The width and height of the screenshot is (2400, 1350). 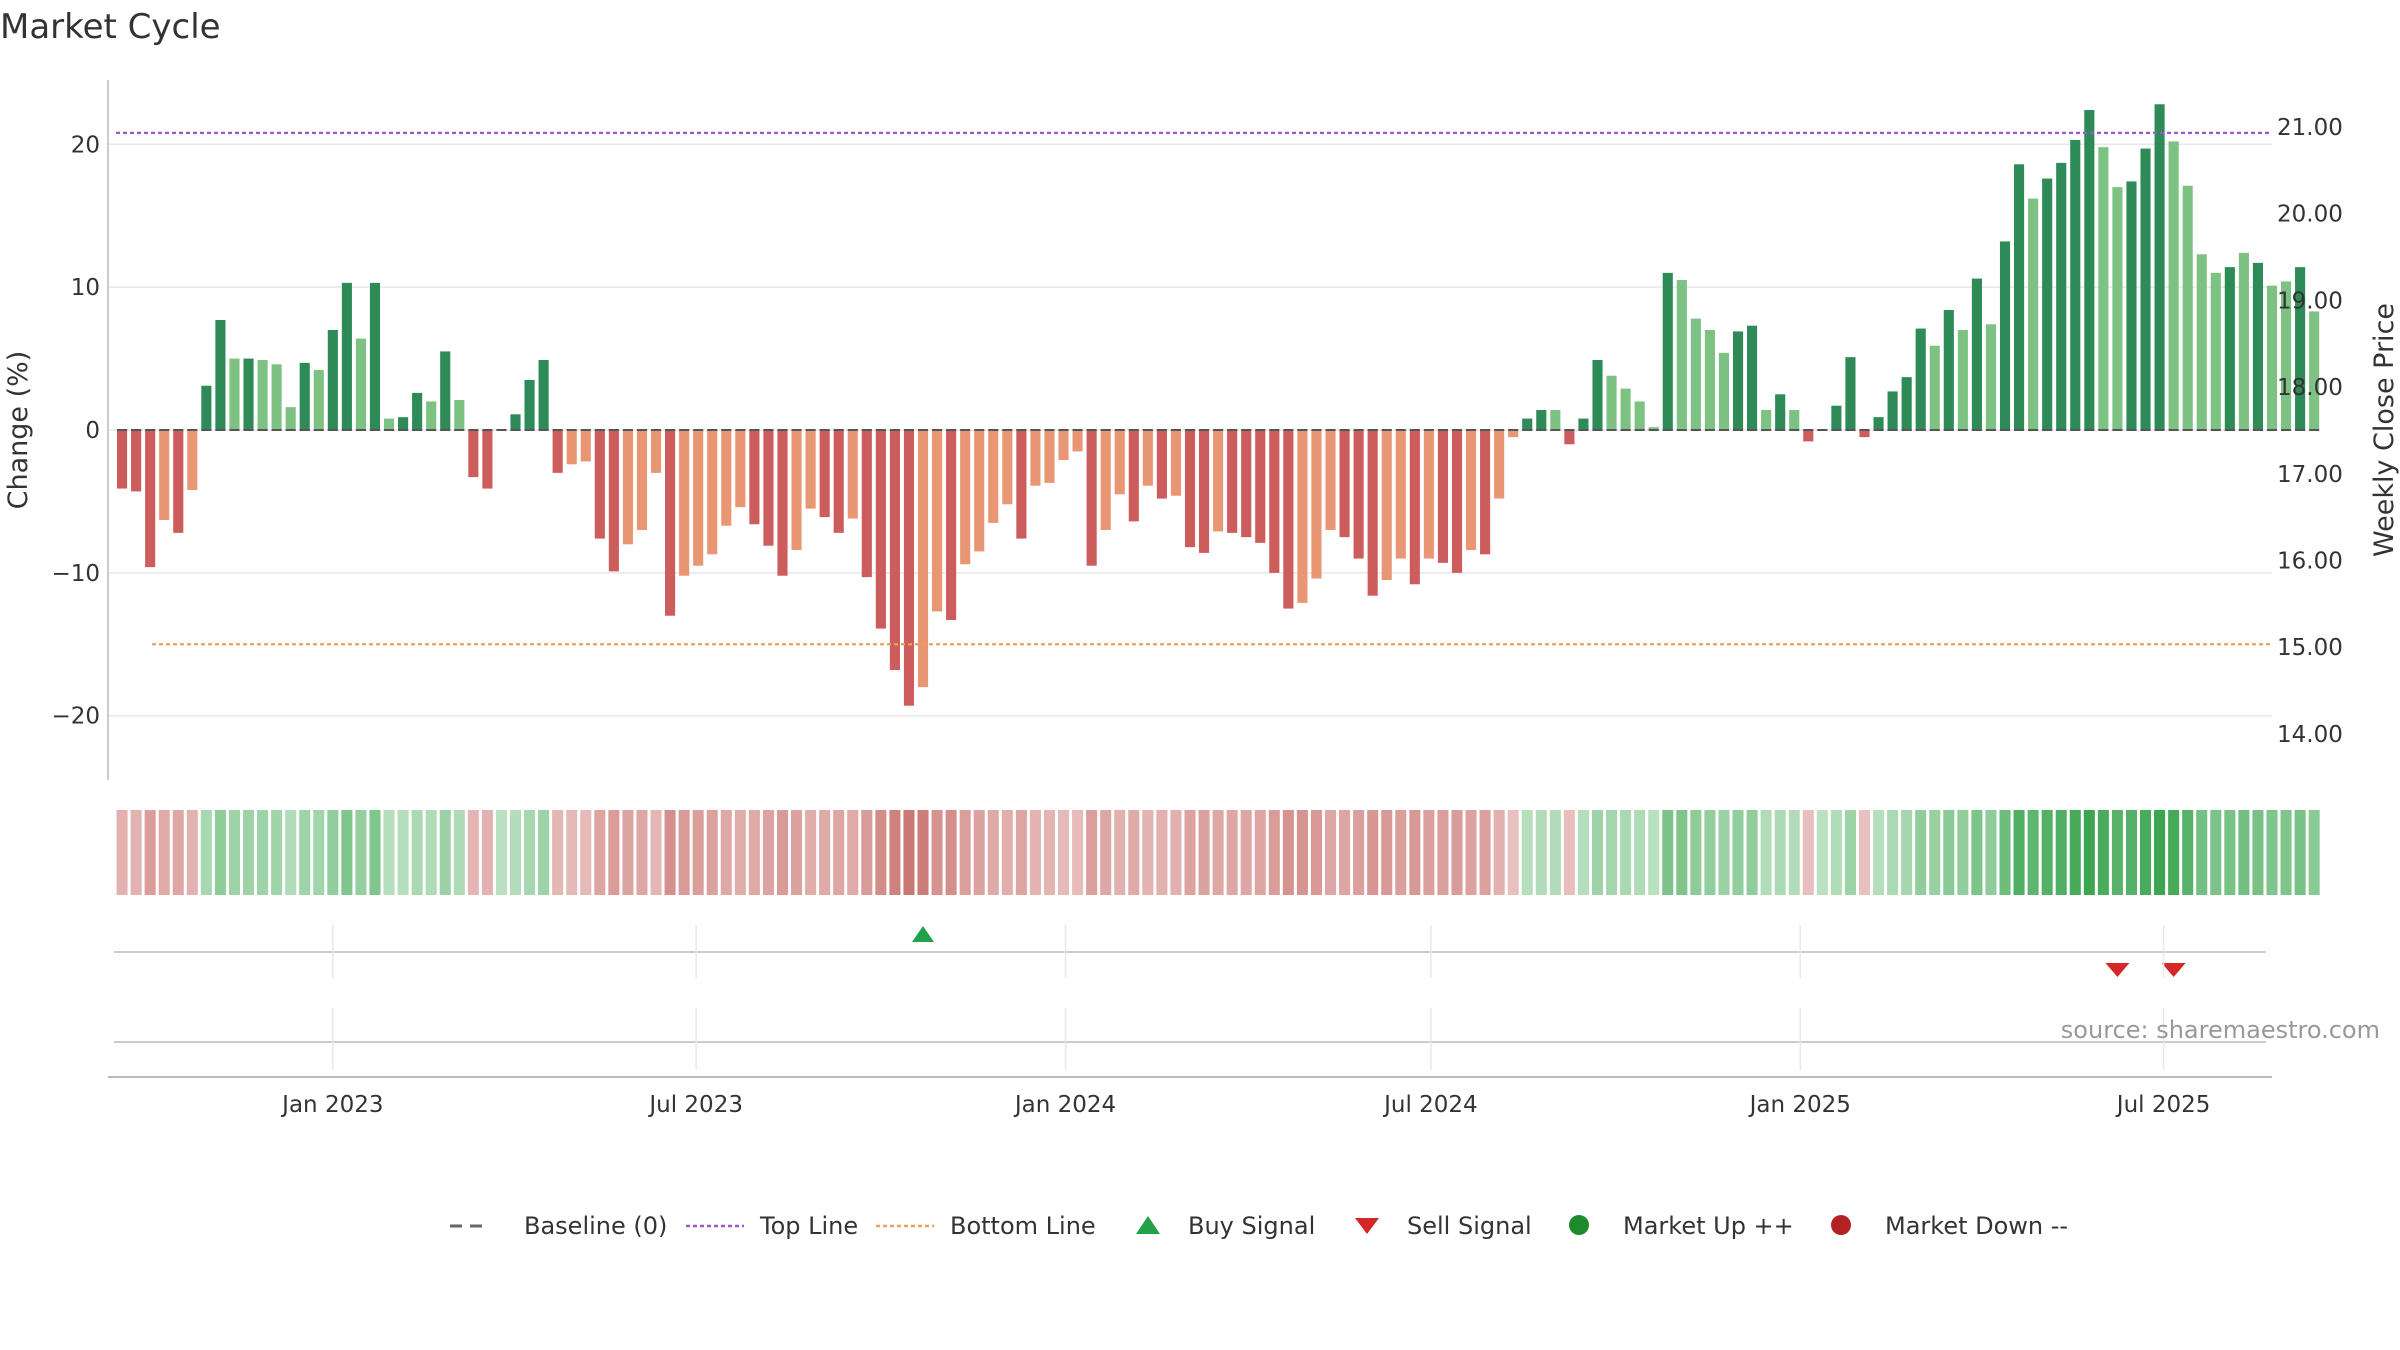 I want to click on y2-tick-label: 18.00, so click(x=2310, y=388).